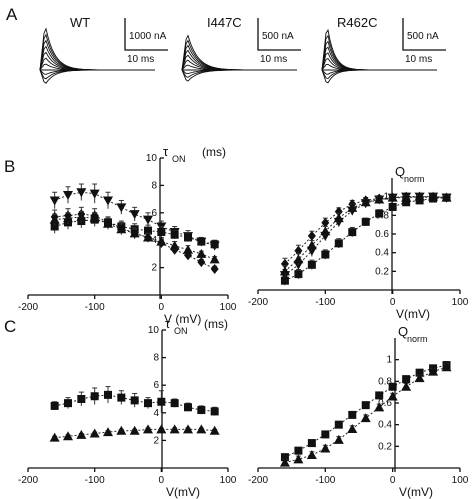 The image size is (472, 499). What do you see at coordinates (403, 331) in the screenshot?
I see `y-axis-symbol: Q` at bounding box center [403, 331].